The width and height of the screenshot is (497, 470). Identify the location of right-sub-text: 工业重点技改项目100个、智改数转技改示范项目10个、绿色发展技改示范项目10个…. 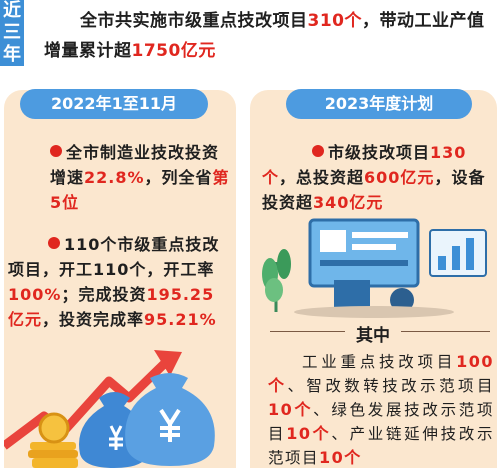
(381, 409).